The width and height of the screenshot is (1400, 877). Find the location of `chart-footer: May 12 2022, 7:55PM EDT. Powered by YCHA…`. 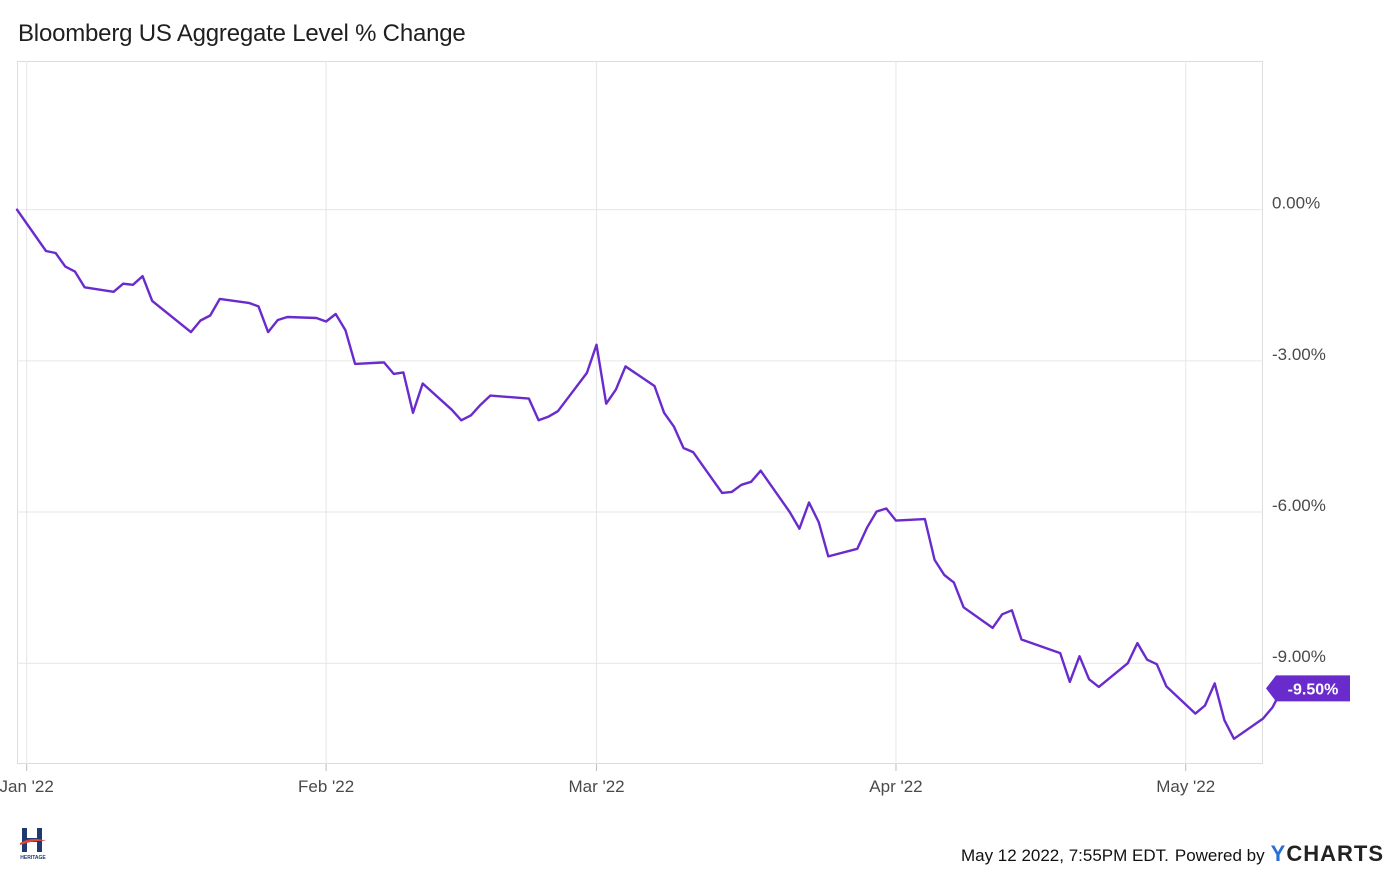

chart-footer: May 12 2022, 7:55PM EDT. Powered by YCHA… is located at coordinates (1172, 854).